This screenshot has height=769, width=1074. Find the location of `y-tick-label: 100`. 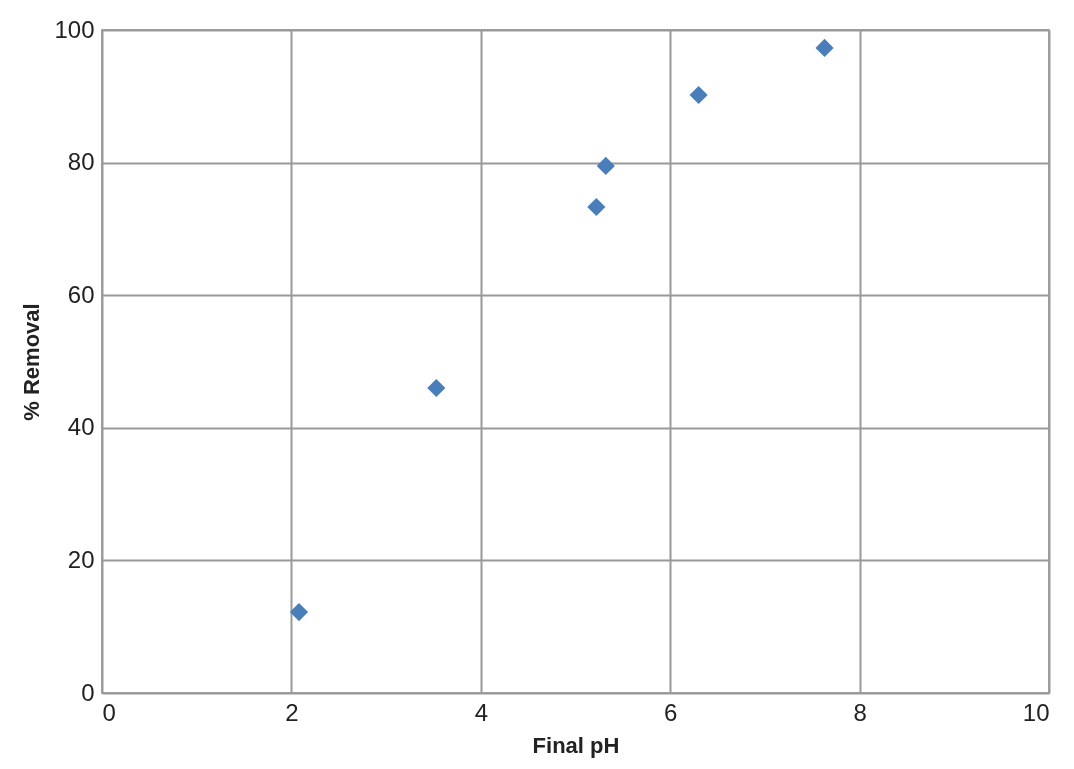

y-tick-label: 100 is located at coordinates (74, 29).